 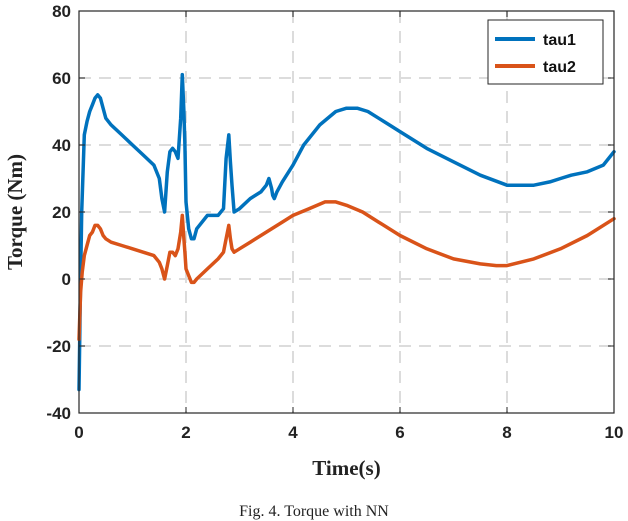 I want to click on x-tick-label: 2, so click(x=185, y=432).